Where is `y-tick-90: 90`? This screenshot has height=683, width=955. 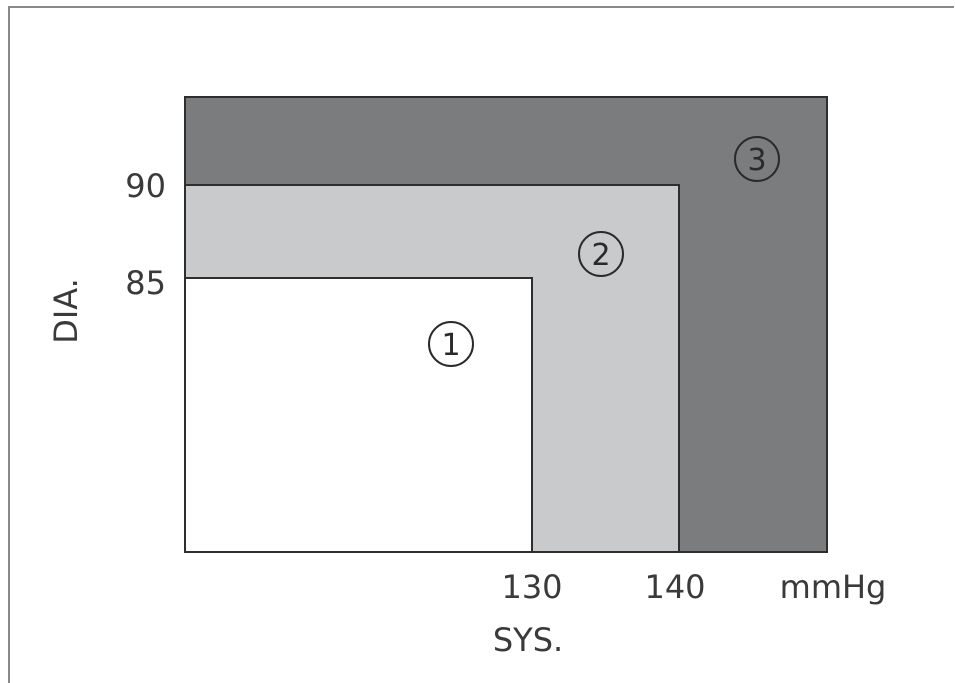 y-tick-90: 90 is located at coordinates (145, 186).